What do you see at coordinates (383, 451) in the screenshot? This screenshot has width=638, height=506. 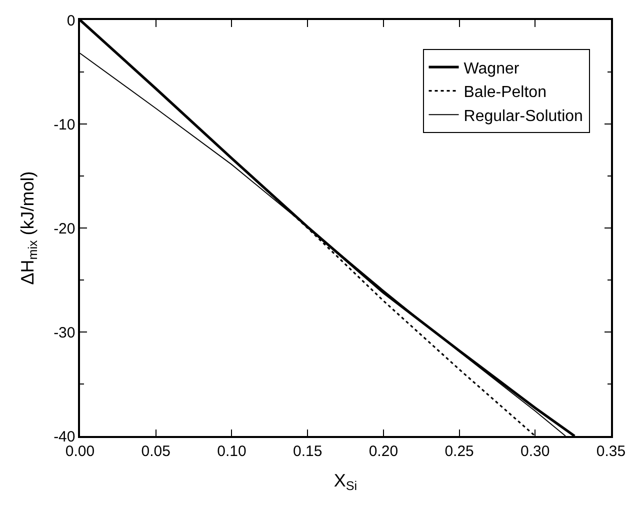 I see `x-tick-label: 0.20` at bounding box center [383, 451].